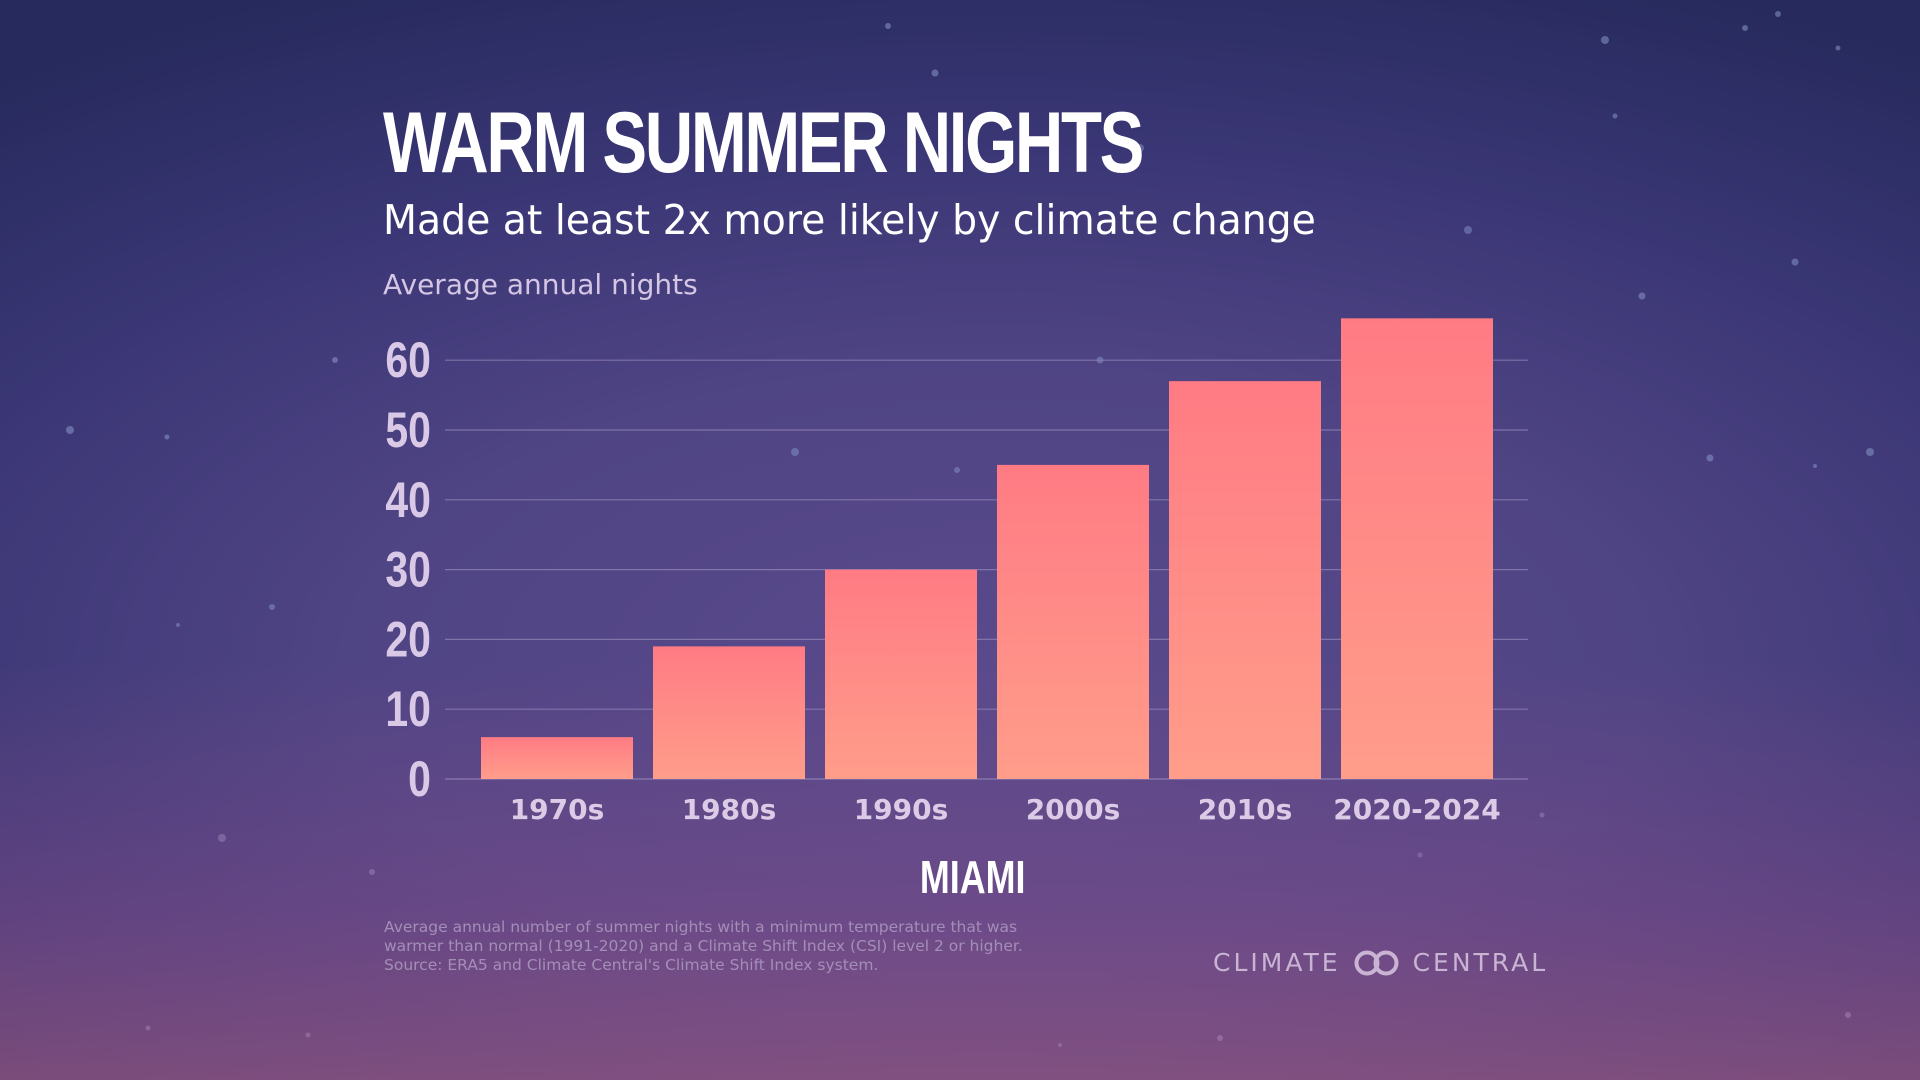 The height and width of the screenshot is (1080, 1920). I want to click on x-tick-label: 1970s, so click(557, 809).